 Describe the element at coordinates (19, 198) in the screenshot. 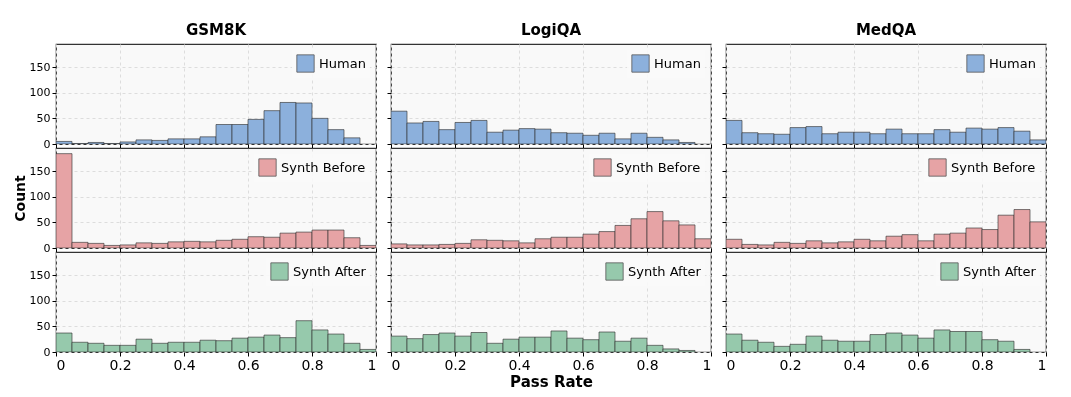

I see `y-axis-title: Count` at that location.